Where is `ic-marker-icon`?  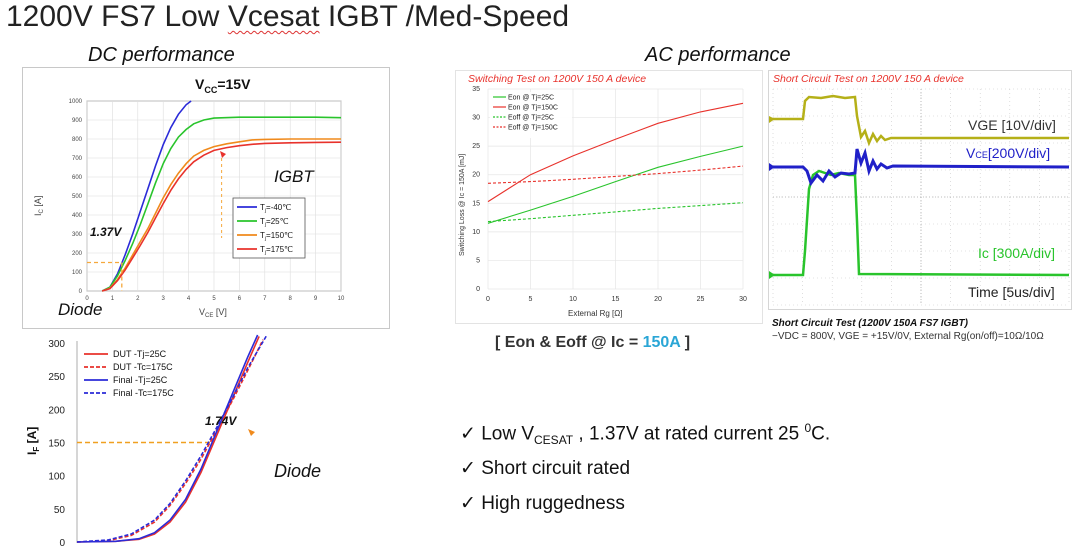 ic-marker-icon is located at coordinates (772, 275).